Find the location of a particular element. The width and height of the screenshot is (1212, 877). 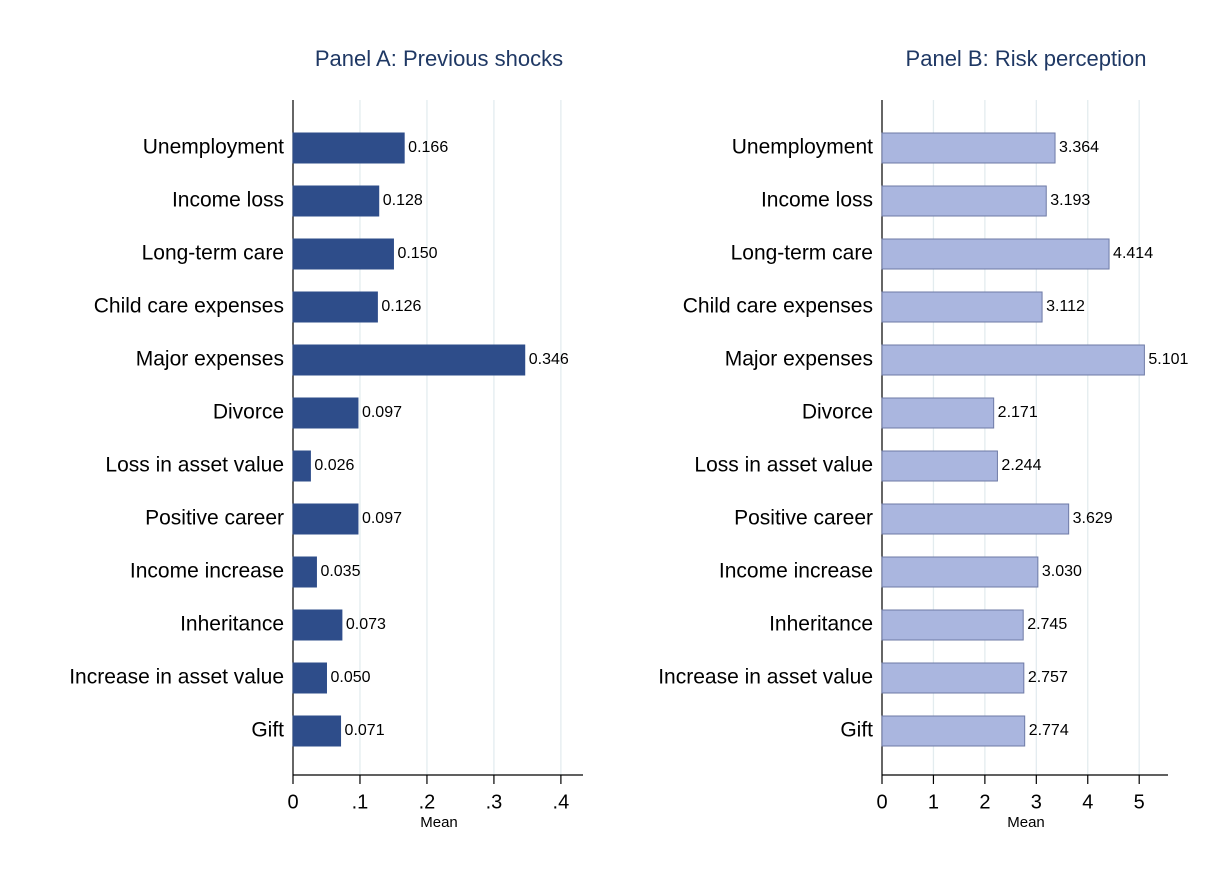

value-label: 2.244 is located at coordinates (1021, 465).